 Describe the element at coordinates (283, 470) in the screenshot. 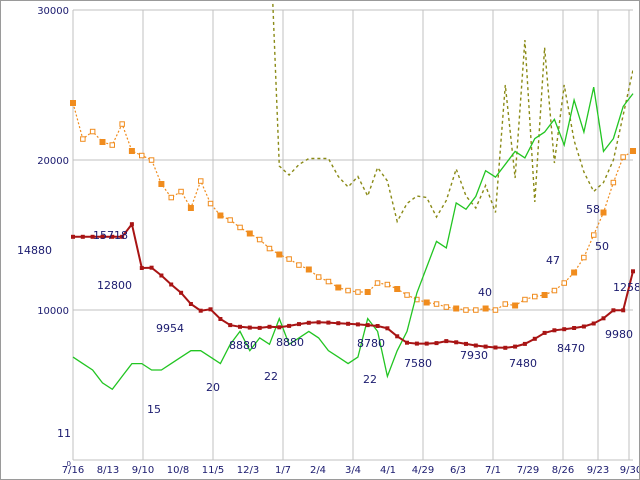

I see `x-axis-tick-label: 1/7` at that location.